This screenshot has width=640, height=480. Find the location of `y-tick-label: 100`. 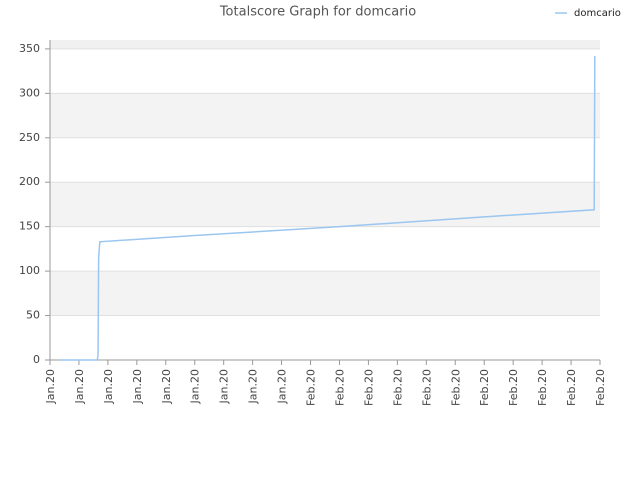

y-tick-label: 100 is located at coordinates (29, 270).